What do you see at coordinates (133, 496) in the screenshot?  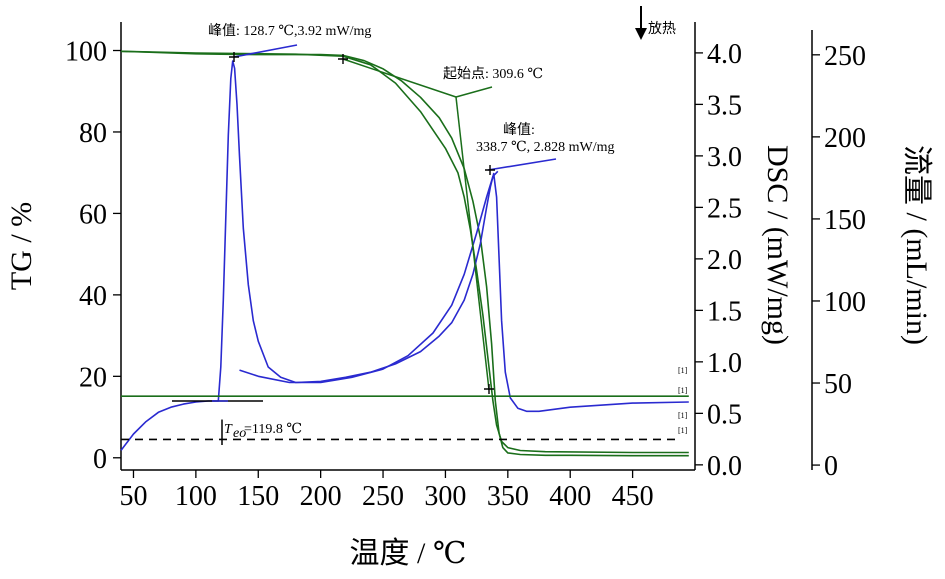 I see `x-tick-label: 50` at bounding box center [133, 496].